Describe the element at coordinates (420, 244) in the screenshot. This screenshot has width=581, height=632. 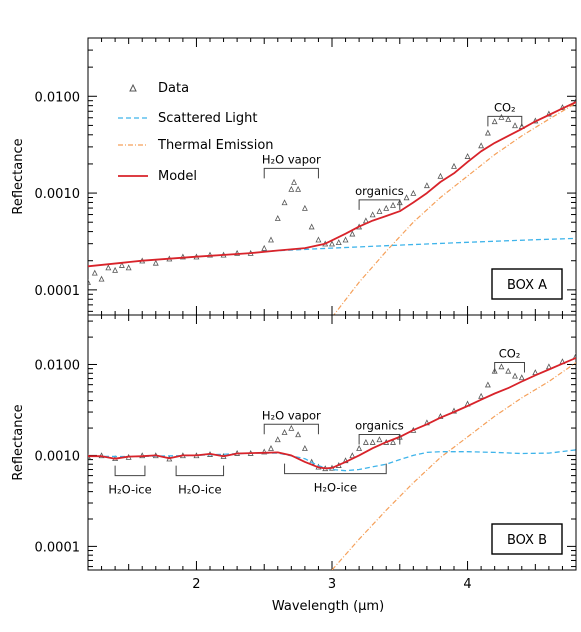
I see `series-scattered-light-line` at that location.